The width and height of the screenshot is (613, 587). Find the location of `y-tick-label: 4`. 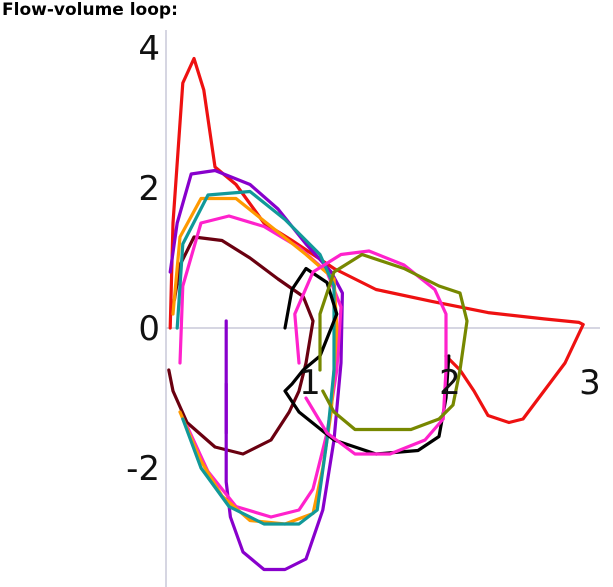

y-tick-label: 4 is located at coordinates (149, 49).